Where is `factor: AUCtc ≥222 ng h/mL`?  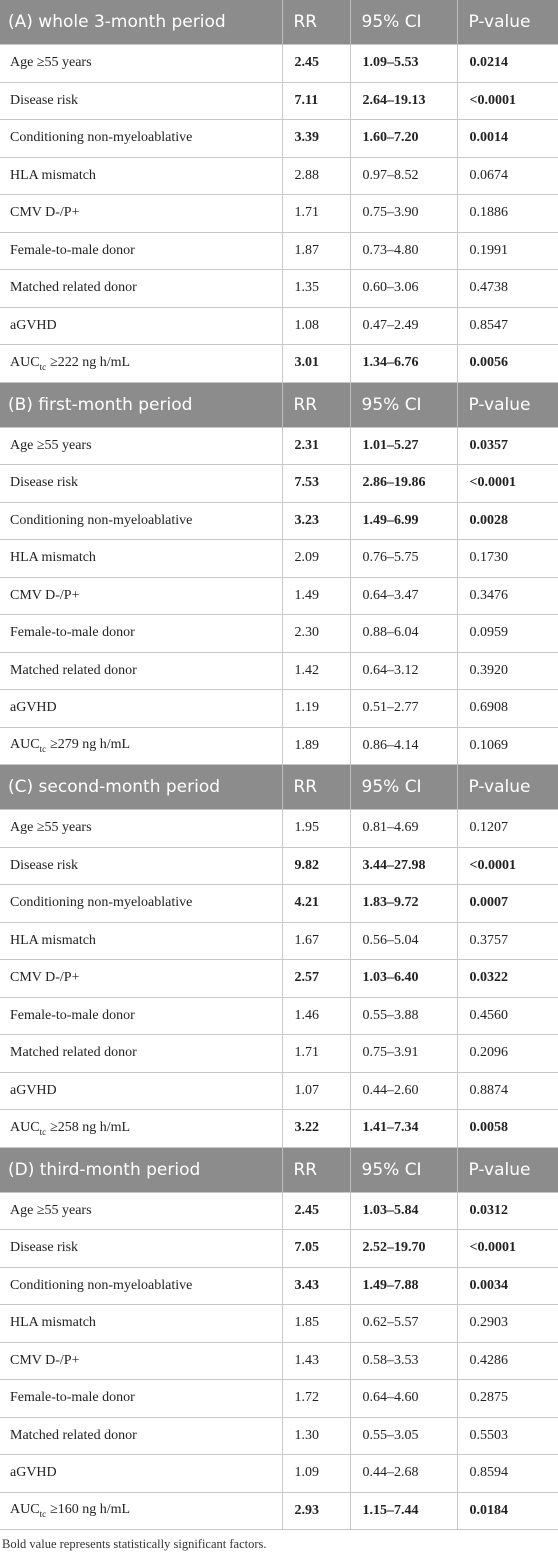 factor: AUCtc ≥222 ng h/mL is located at coordinates (141, 363).